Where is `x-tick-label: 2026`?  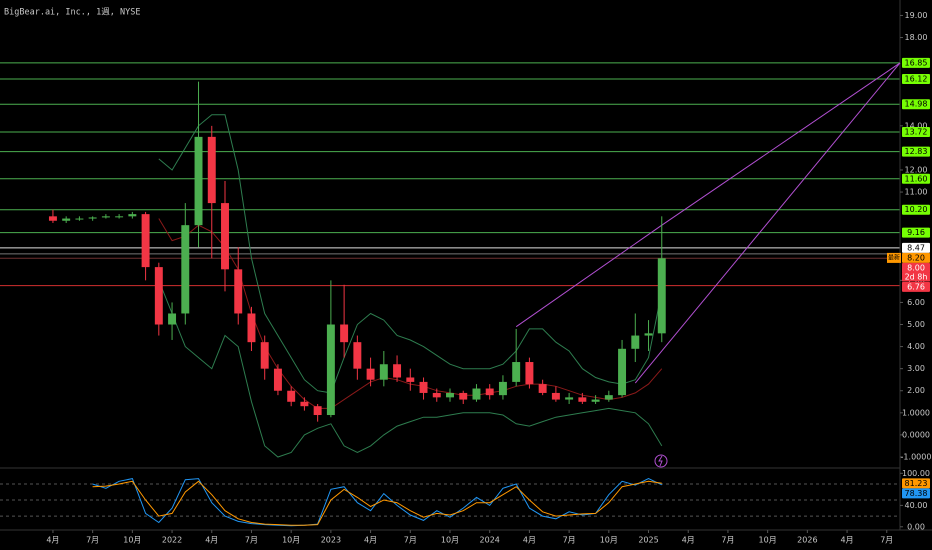 x-tick-label: 2026 is located at coordinates (807, 540).